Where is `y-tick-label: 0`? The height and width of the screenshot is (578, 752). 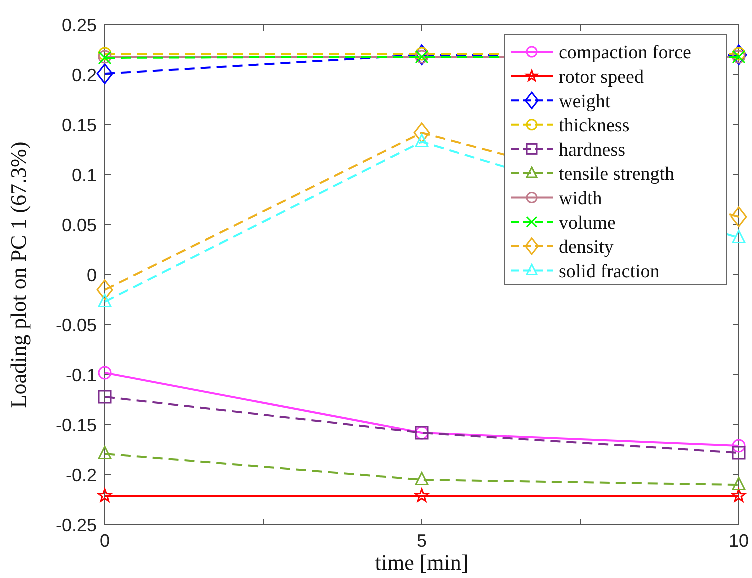 y-tick-label: 0 is located at coordinates (91, 275).